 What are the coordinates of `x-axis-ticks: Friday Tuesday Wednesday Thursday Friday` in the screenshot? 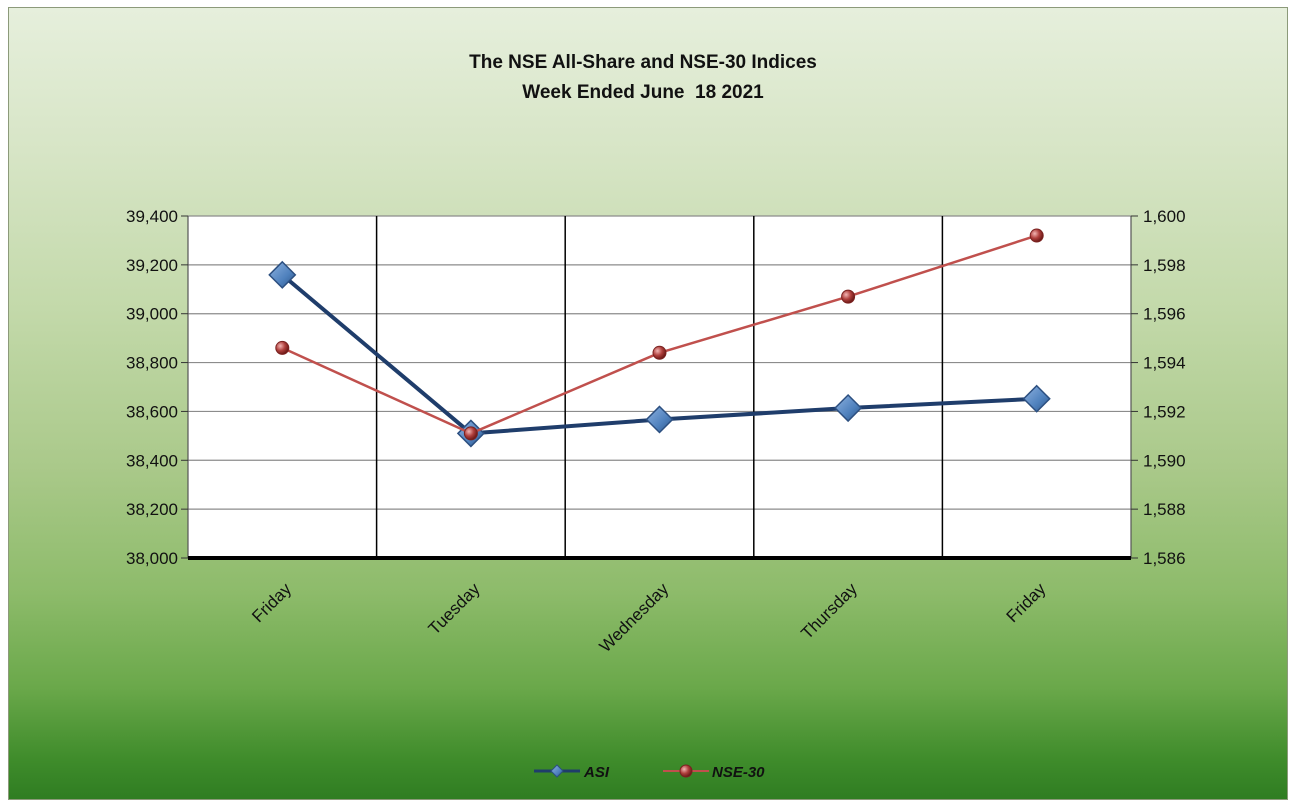 It's located at (649, 617).